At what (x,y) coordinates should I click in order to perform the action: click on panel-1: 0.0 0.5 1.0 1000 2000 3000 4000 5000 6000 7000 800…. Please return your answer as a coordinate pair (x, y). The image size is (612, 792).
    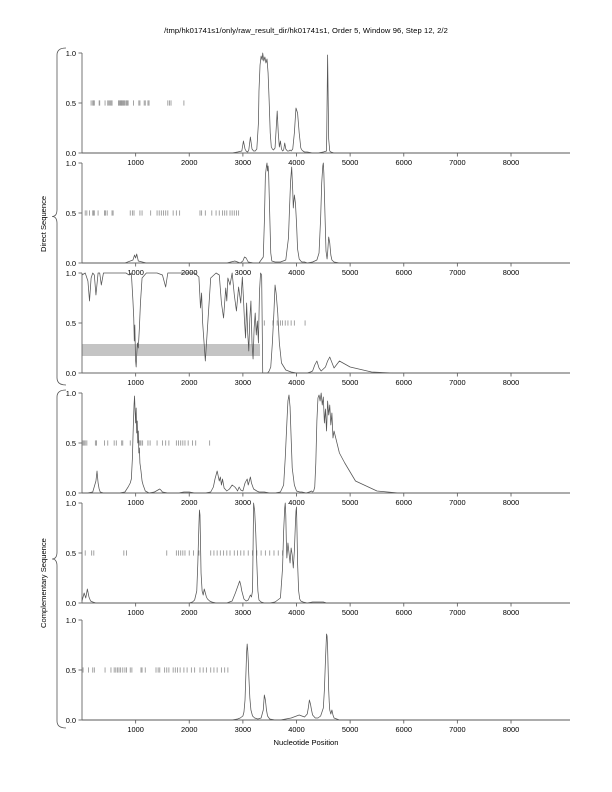
    Looking at the image, I should click on (318, 108).